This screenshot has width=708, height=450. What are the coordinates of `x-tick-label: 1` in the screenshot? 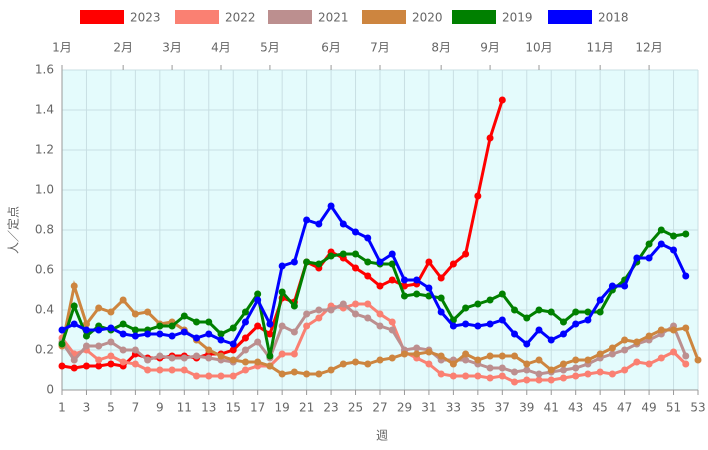 It's located at (62, 408).